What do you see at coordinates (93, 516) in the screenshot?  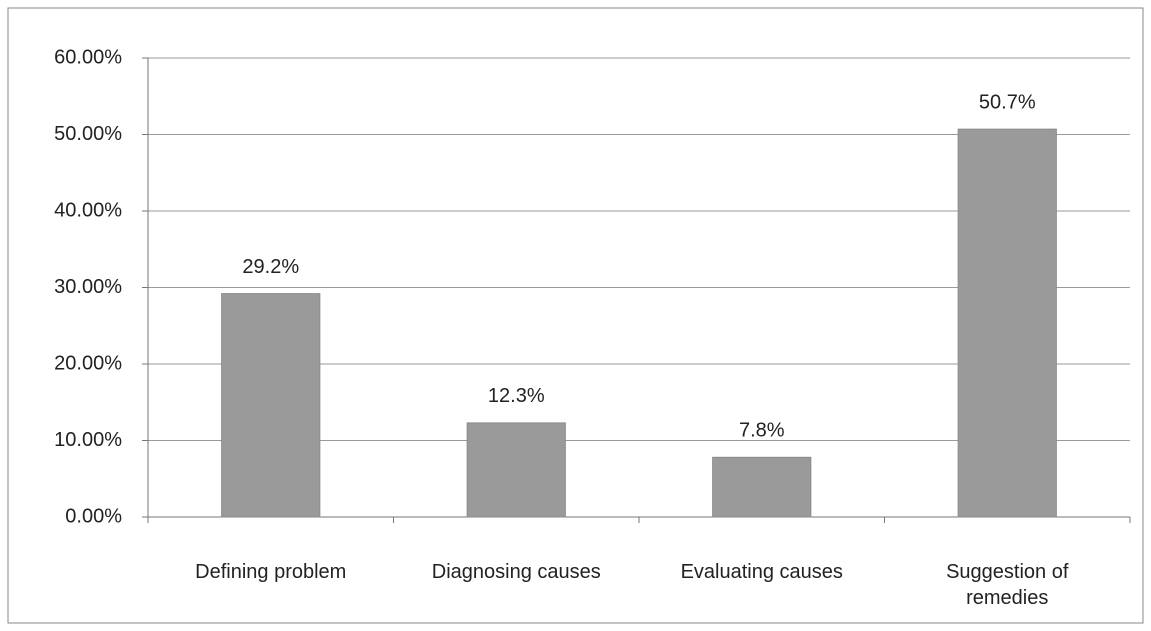 I see `y-tick-label: 0.00%` at bounding box center [93, 516].